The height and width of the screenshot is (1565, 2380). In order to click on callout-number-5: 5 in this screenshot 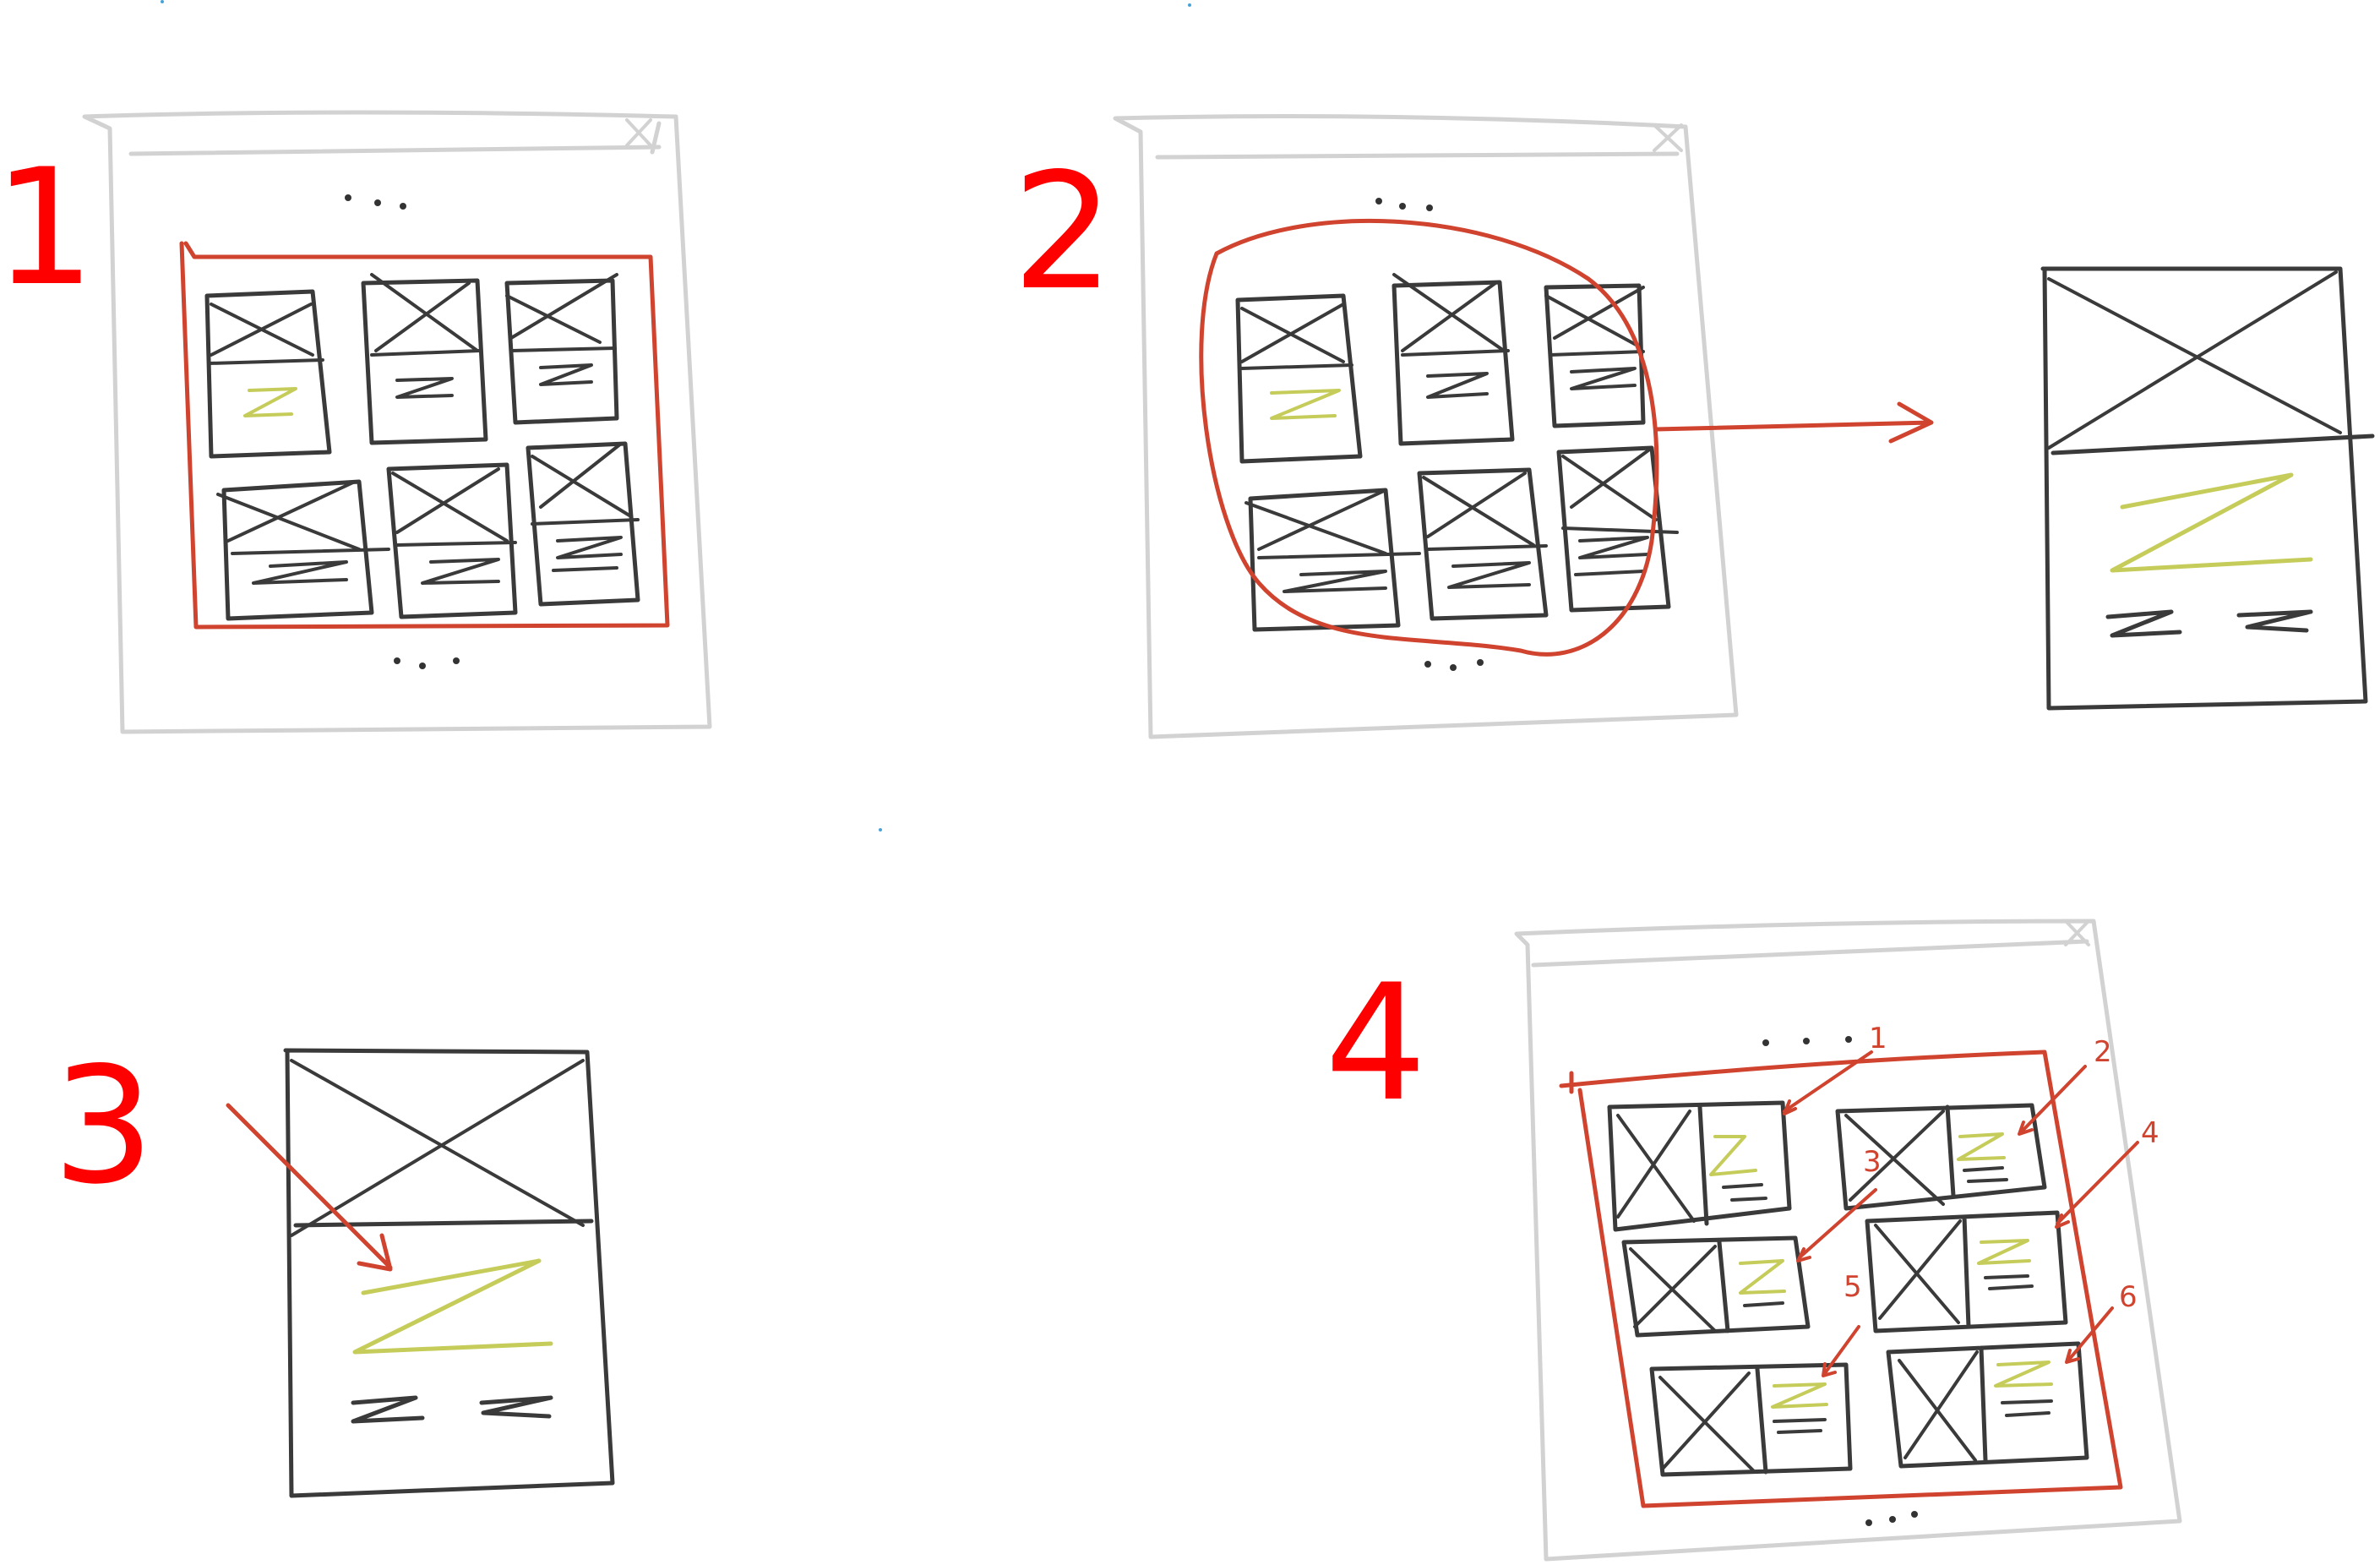, I will do `click(1853, 1287)`.